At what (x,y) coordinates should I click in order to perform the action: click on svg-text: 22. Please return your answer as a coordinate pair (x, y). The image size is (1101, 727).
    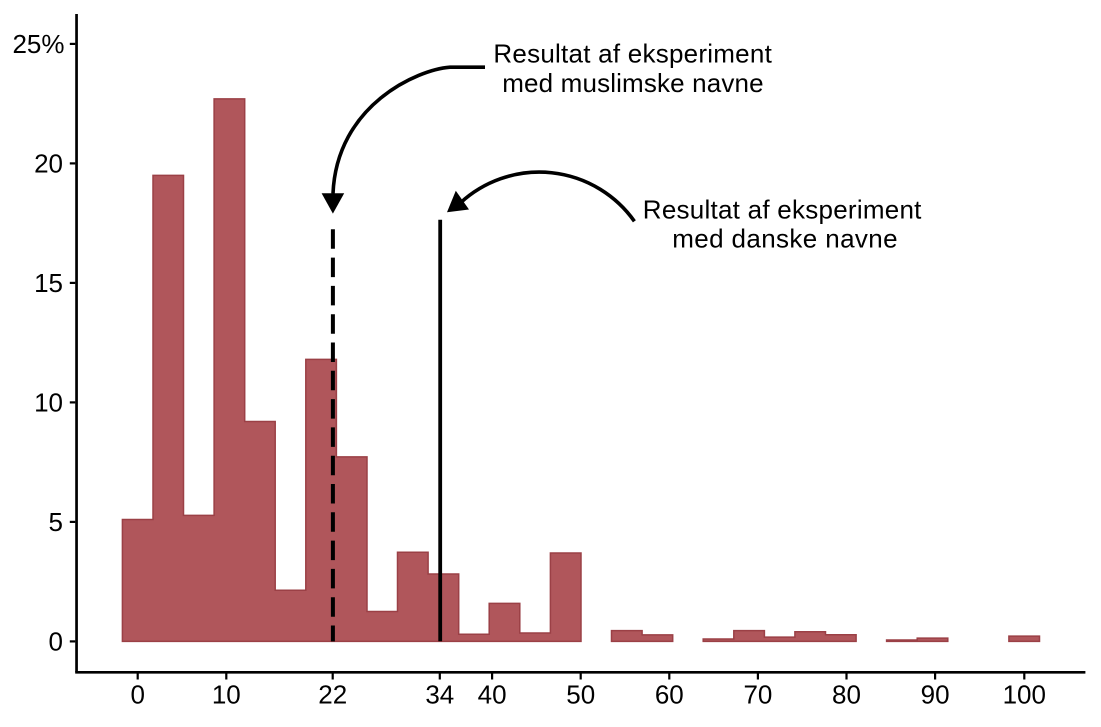
    Looking at the image, I should click on (332, 694).